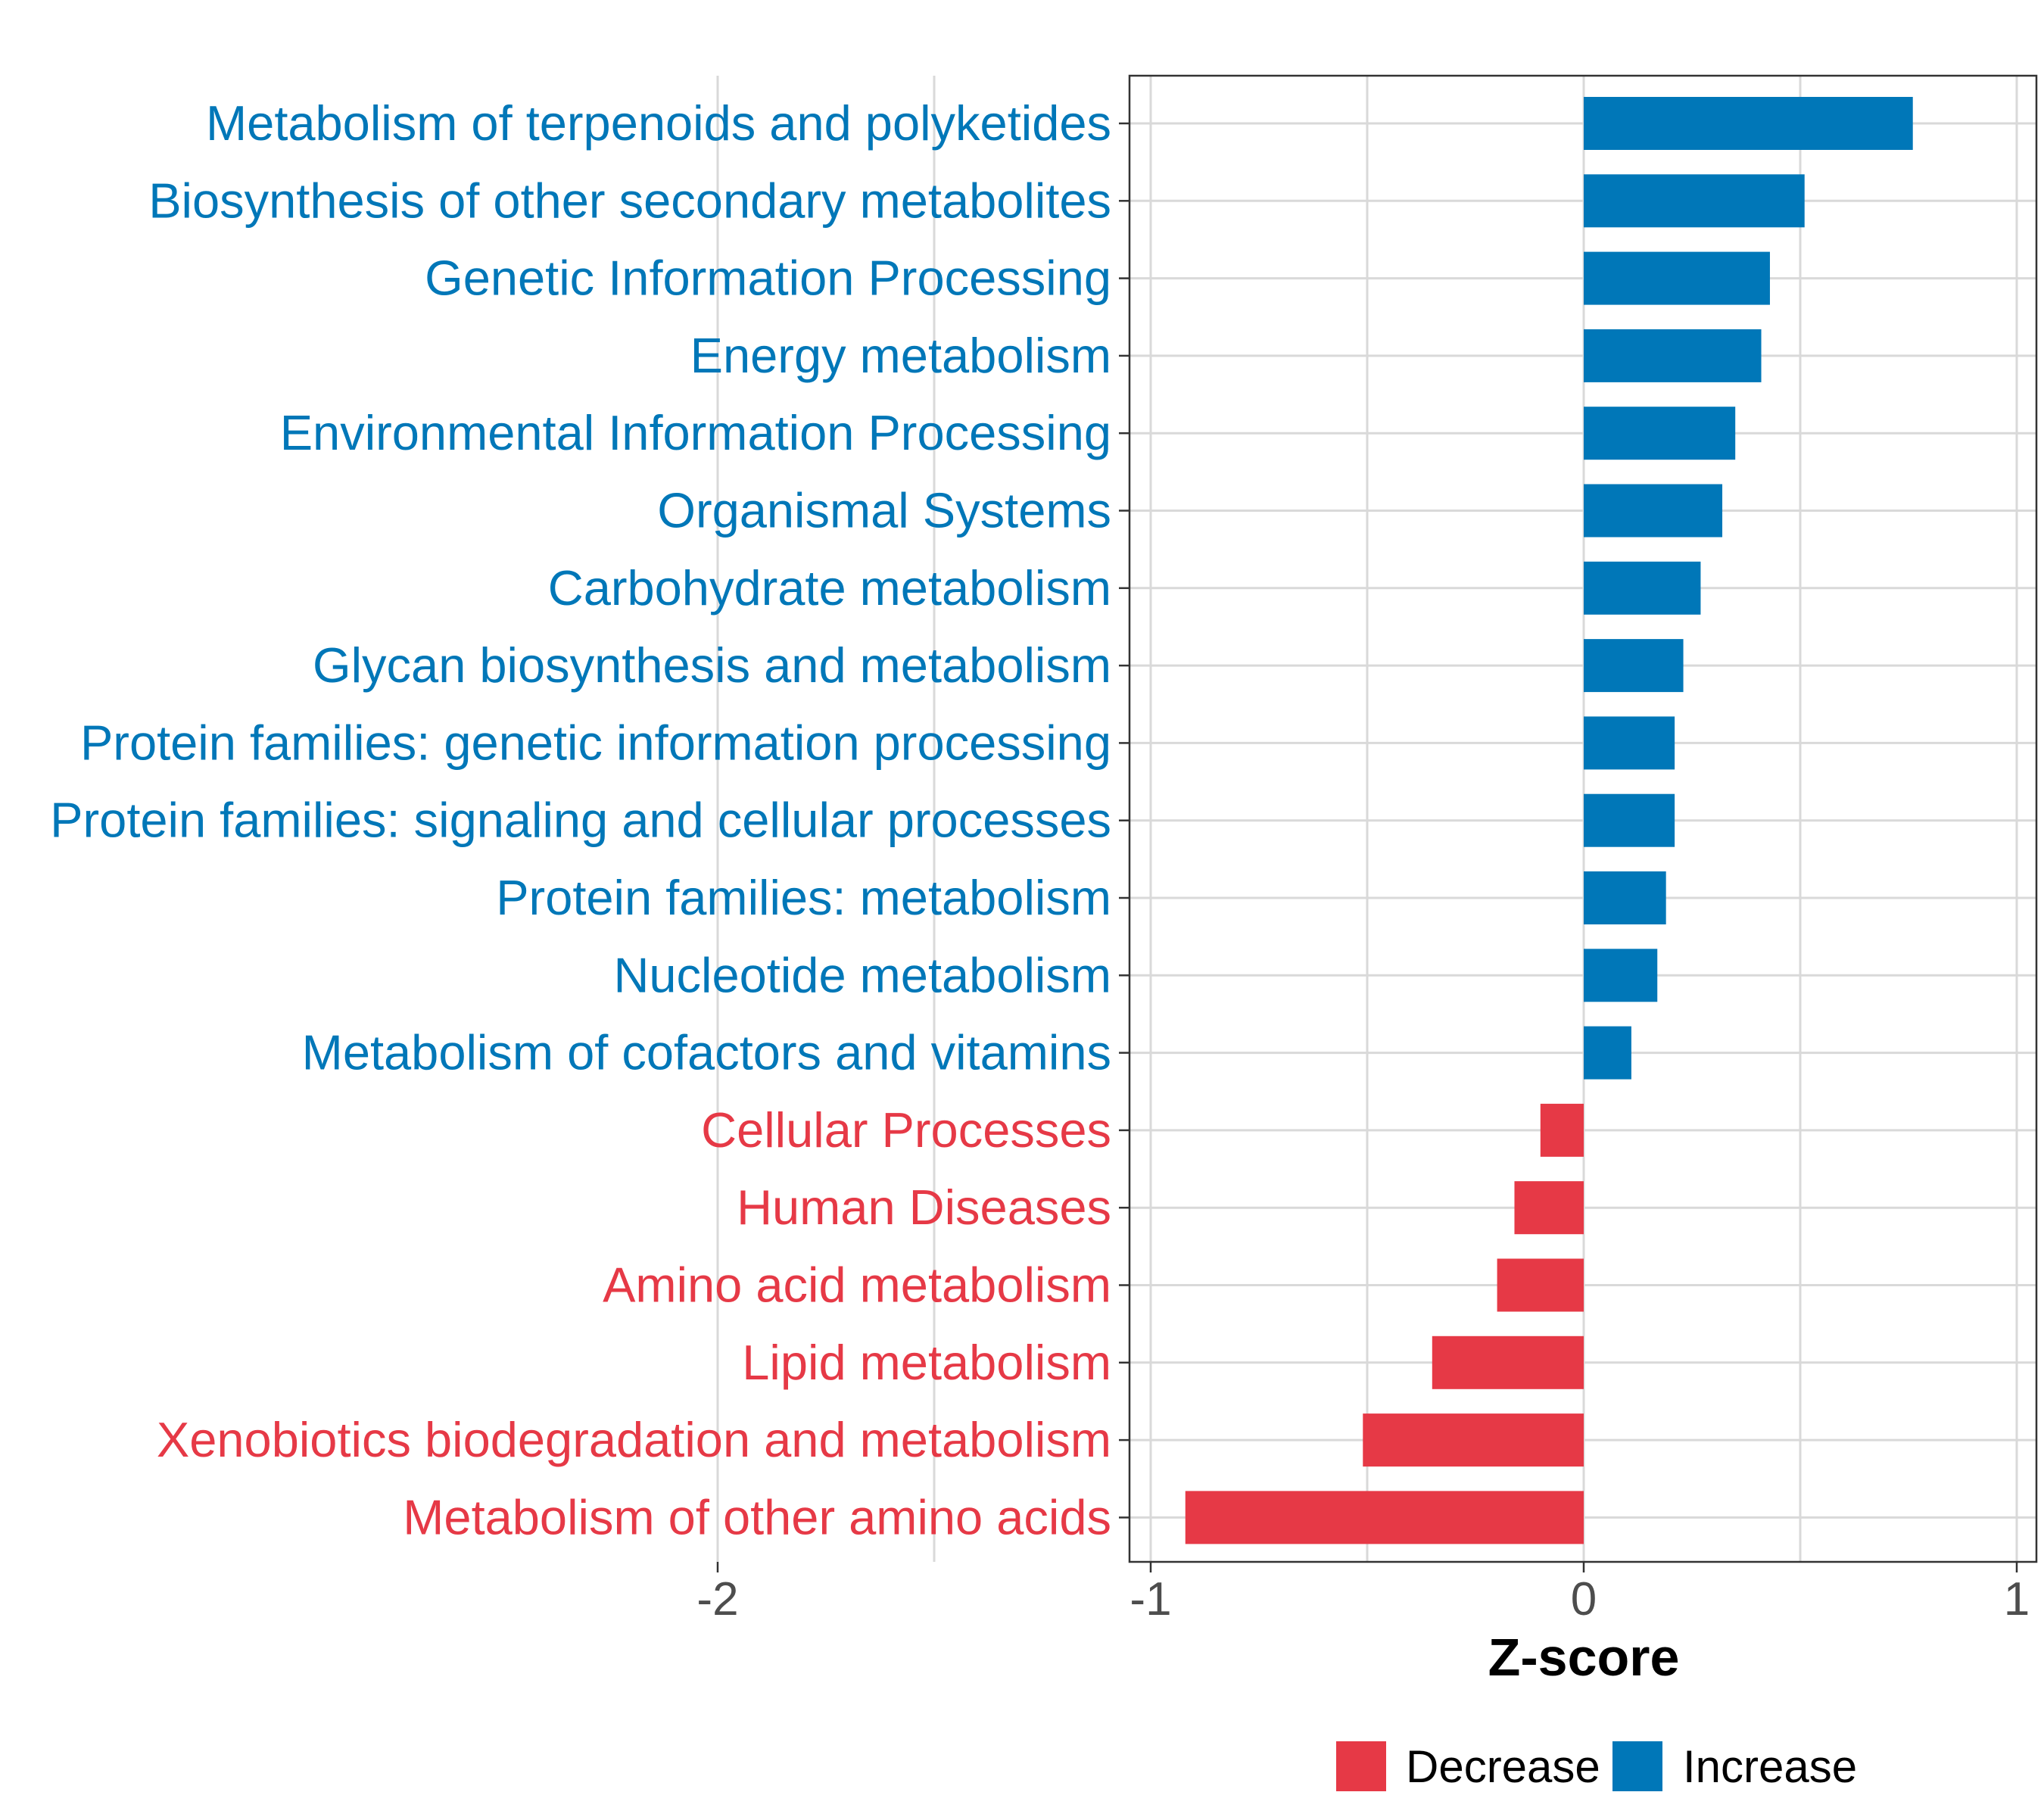 Image resolution: width=2044 pixels, height=1817 pixels. I want to click on category-label: Lipid metabolism, so click(926, 1362).